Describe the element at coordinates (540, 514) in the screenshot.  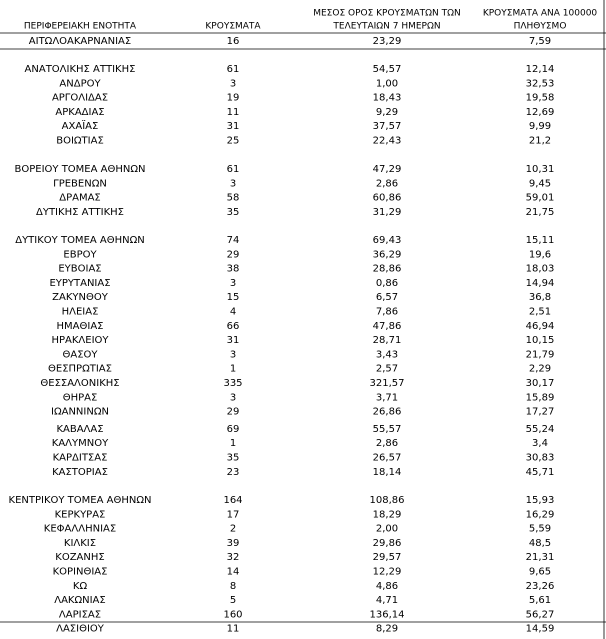
I see `cell-value: 16,29` at that location.